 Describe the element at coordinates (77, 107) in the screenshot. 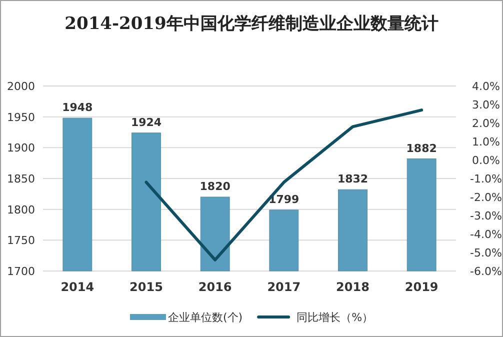

I see `data-label: 1948` at that location.